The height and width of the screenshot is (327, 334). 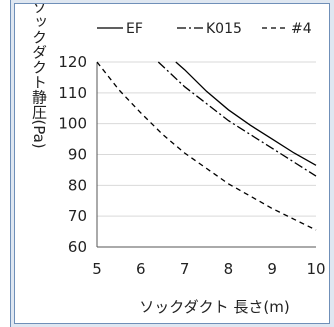 What do you see at coordinates (315, 269) in the screenshot?
I see `x-tick-label: 10` at bounding box center [315, 269].